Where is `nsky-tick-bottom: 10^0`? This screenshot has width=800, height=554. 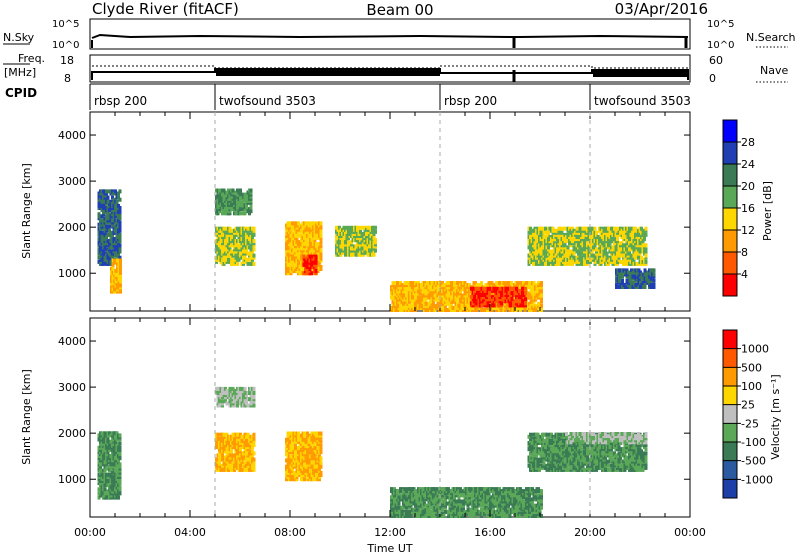 nsky-tick-bottom: 10^0 is located at coordinates (65, 45).